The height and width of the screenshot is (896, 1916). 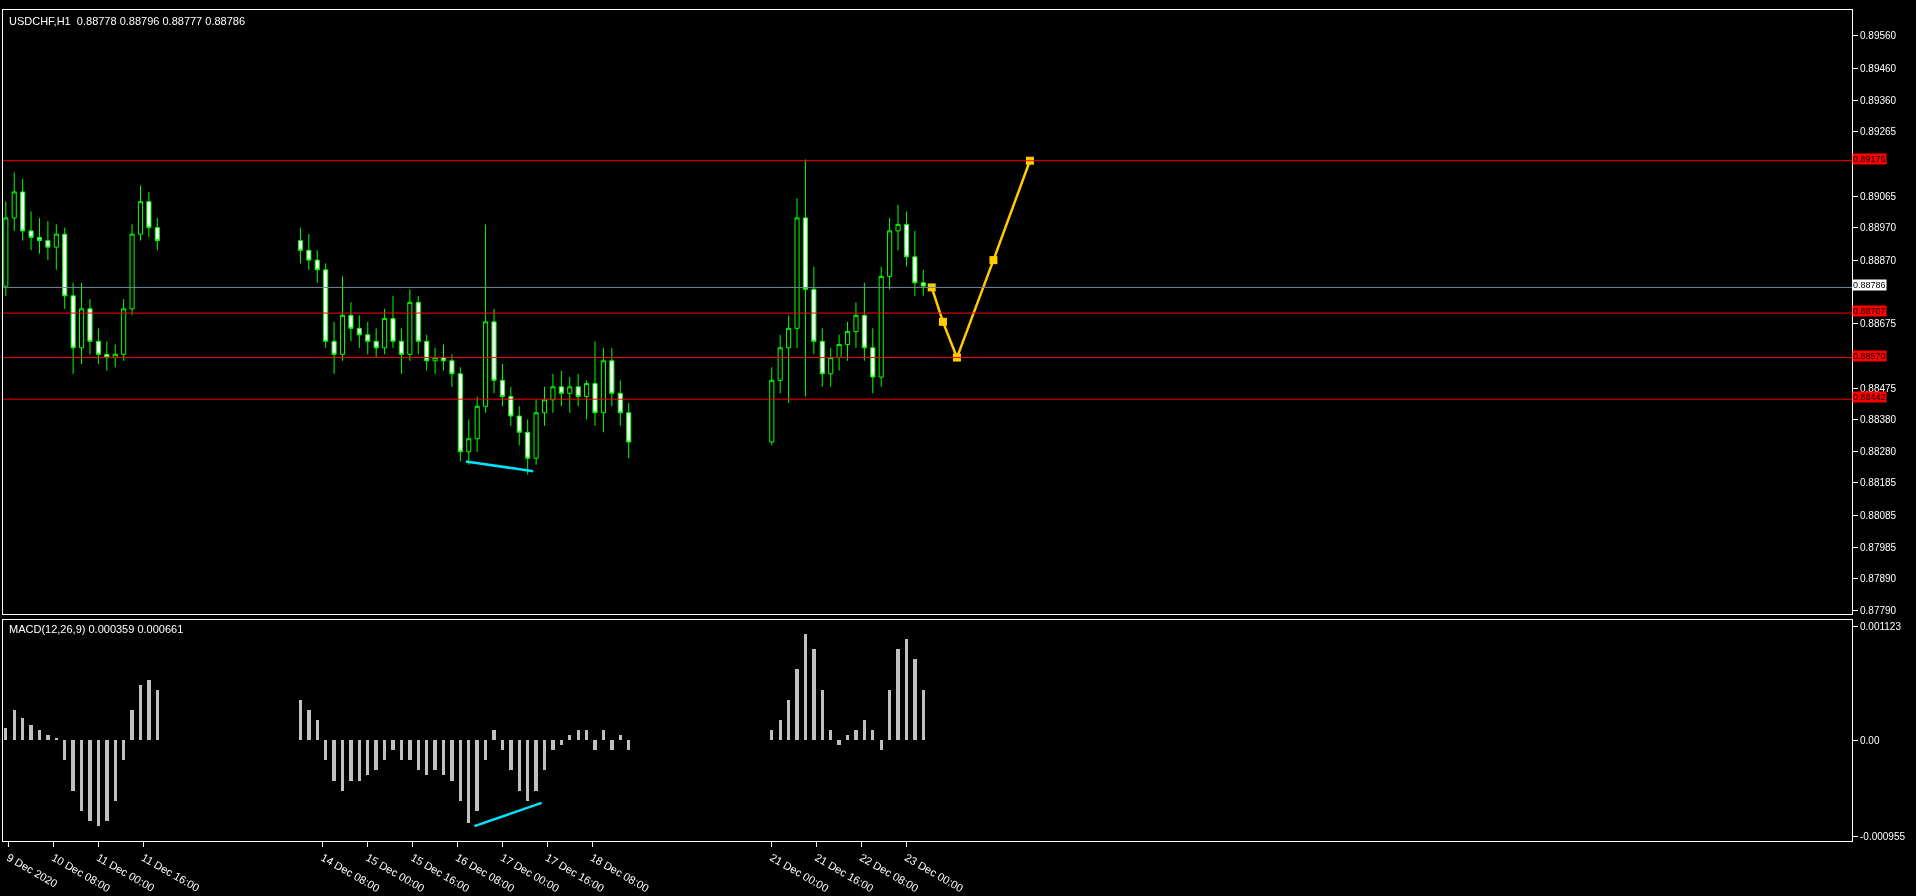 What do you see at coordinates (1869, 311) in the screenshot?
I see `ref-line-label: 0.88707` at bounding box center [1869, 311].